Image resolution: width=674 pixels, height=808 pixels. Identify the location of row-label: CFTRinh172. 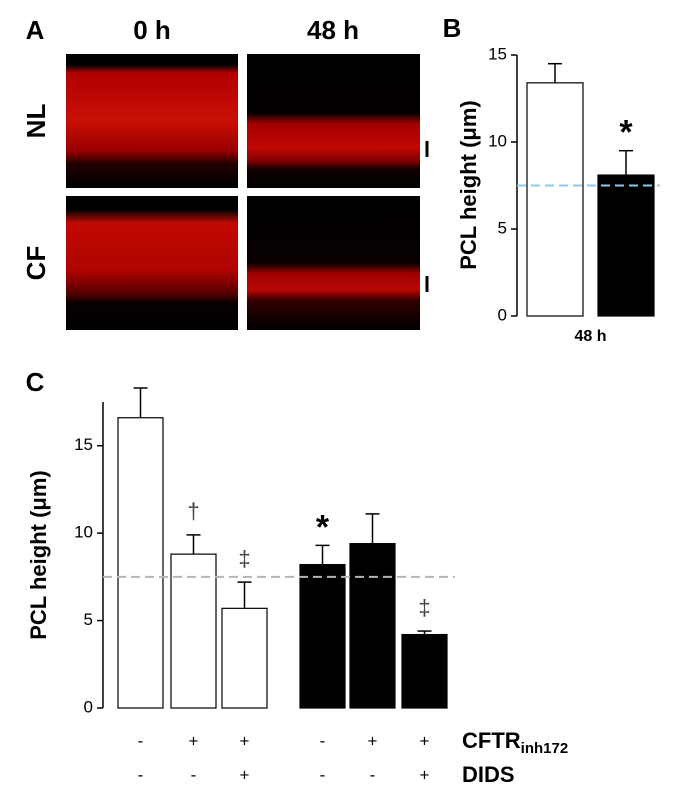
(515, 742).